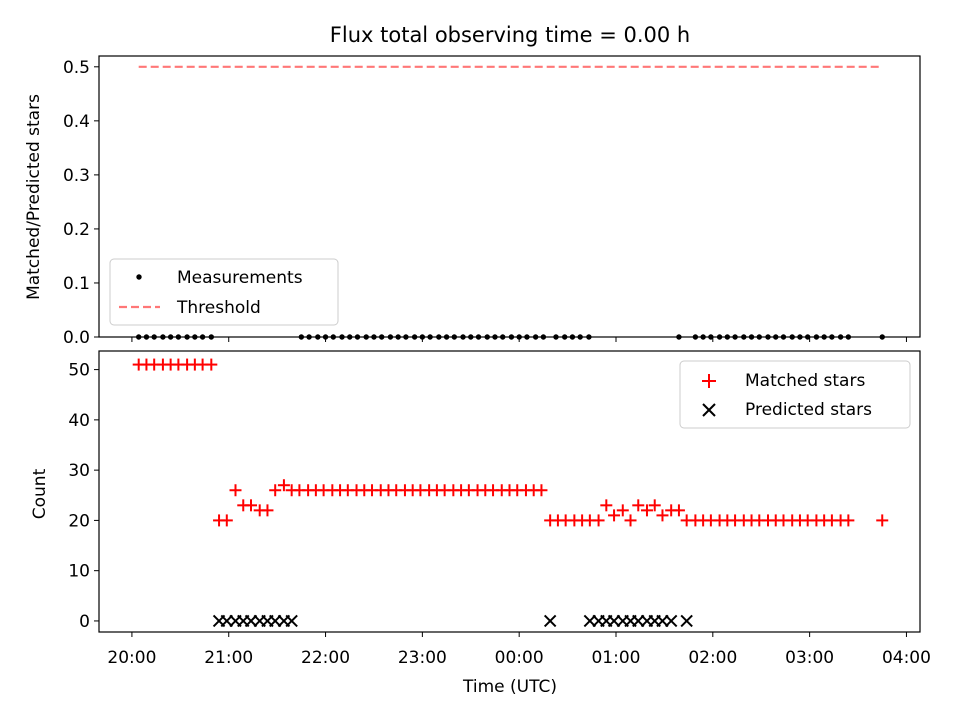  Describe the element at coordinates (79, 371) in the screenshot. I see `y-tick-label: 50` at that location.